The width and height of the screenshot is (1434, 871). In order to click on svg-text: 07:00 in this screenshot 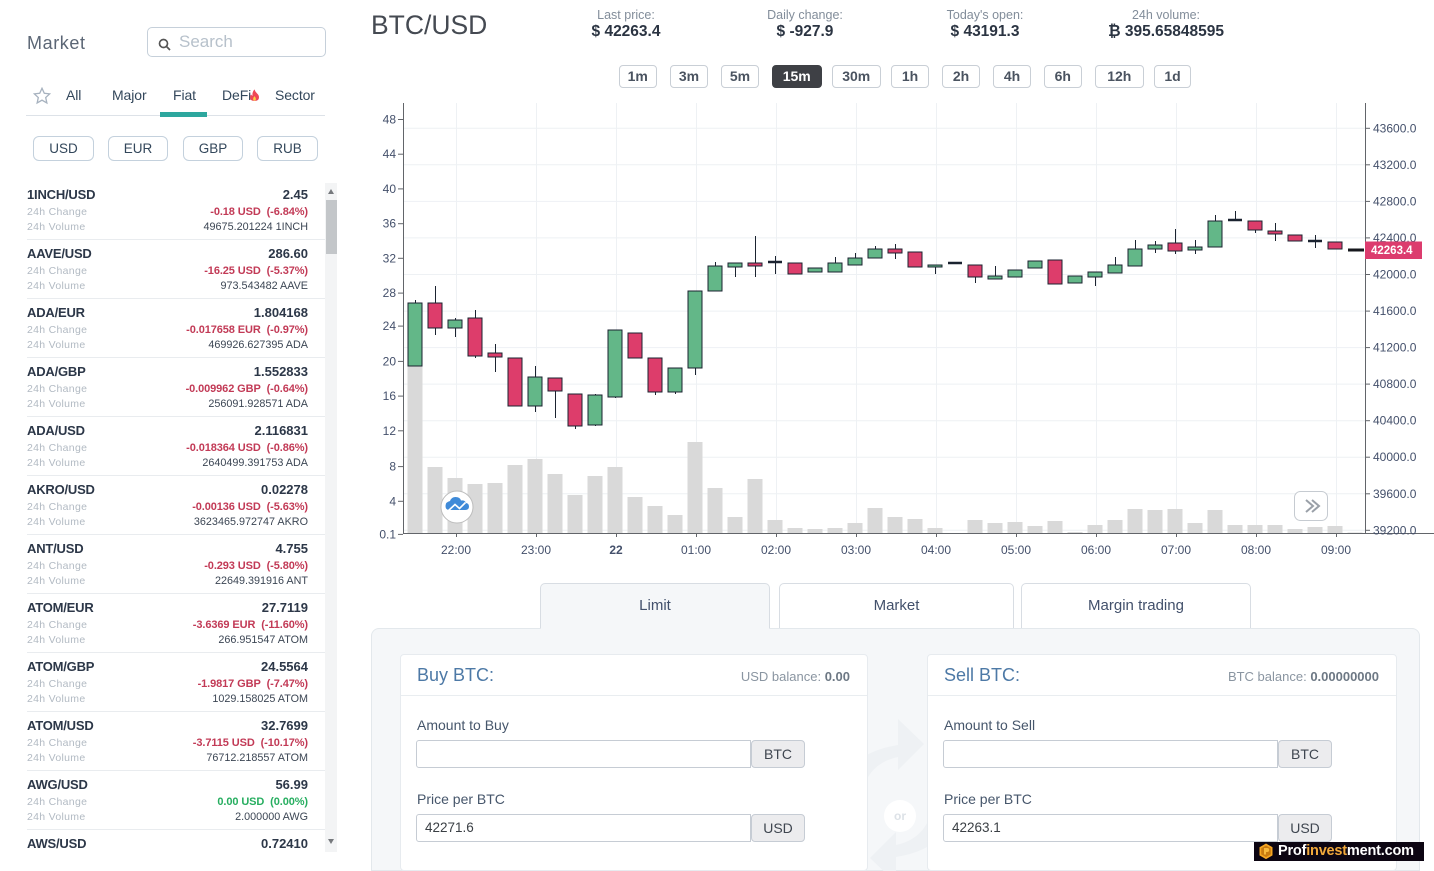, I will do `click(1176, 550)`.